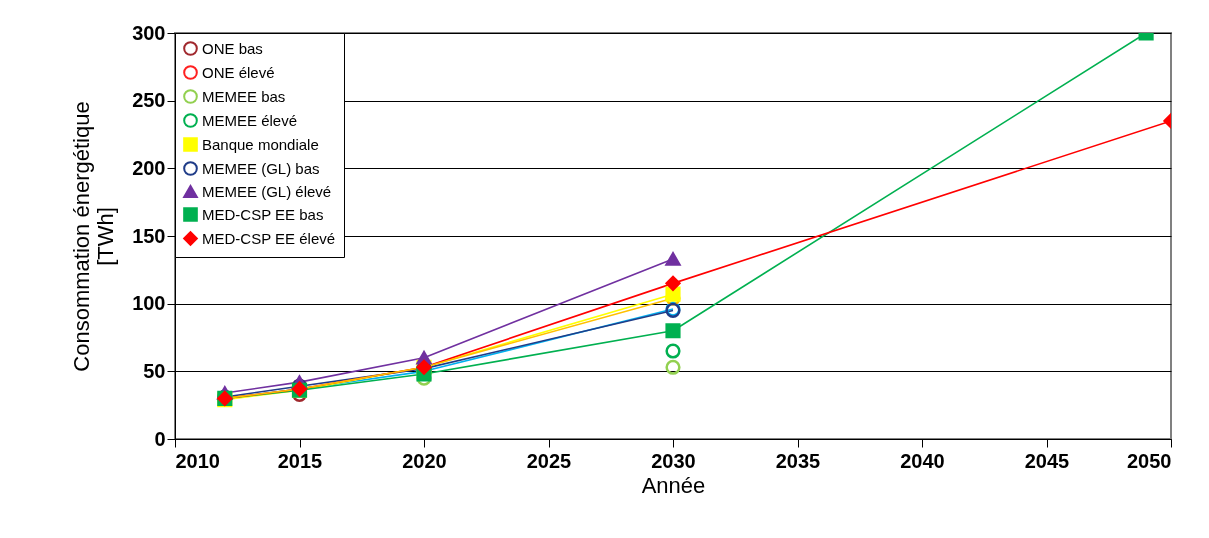 This screenshot has width=1209, height=538. I want to click on x-axis-title: Année, so click(673, 485).